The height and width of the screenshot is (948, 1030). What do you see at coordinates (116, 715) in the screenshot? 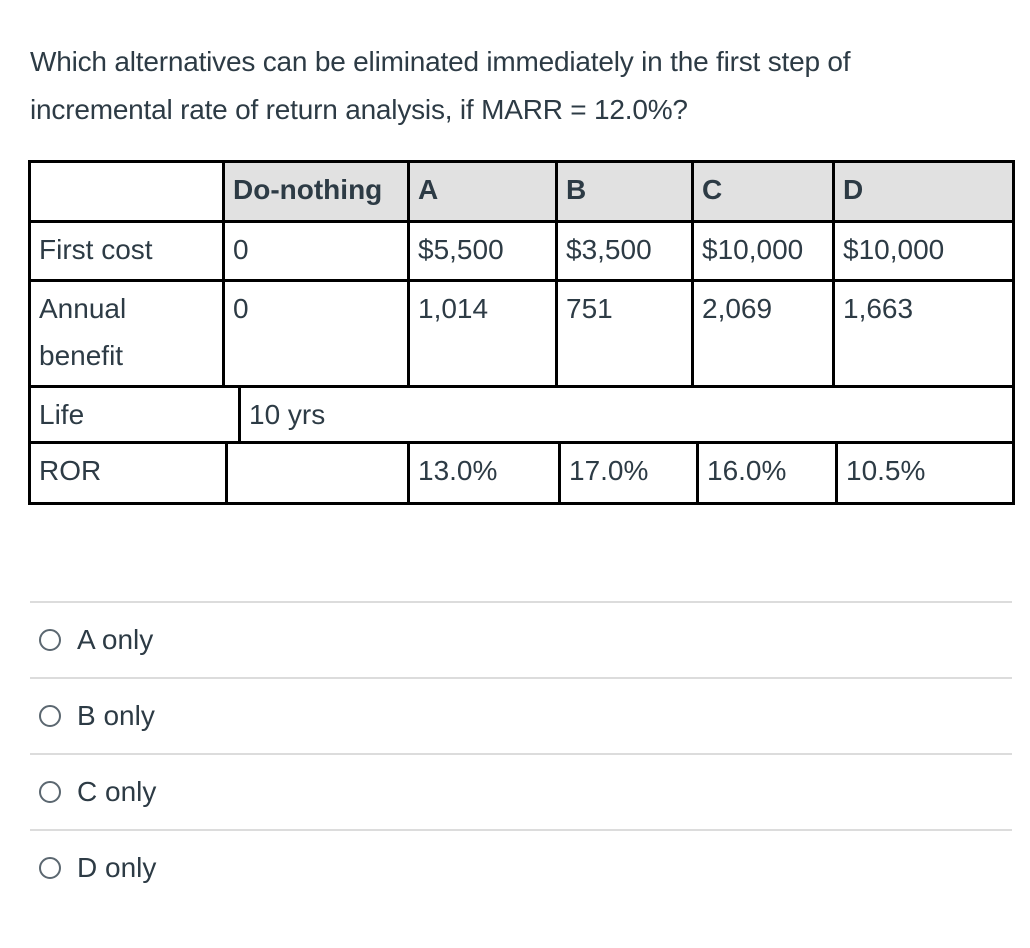
I see `option-label: B only` at bounding box center [116, 715].